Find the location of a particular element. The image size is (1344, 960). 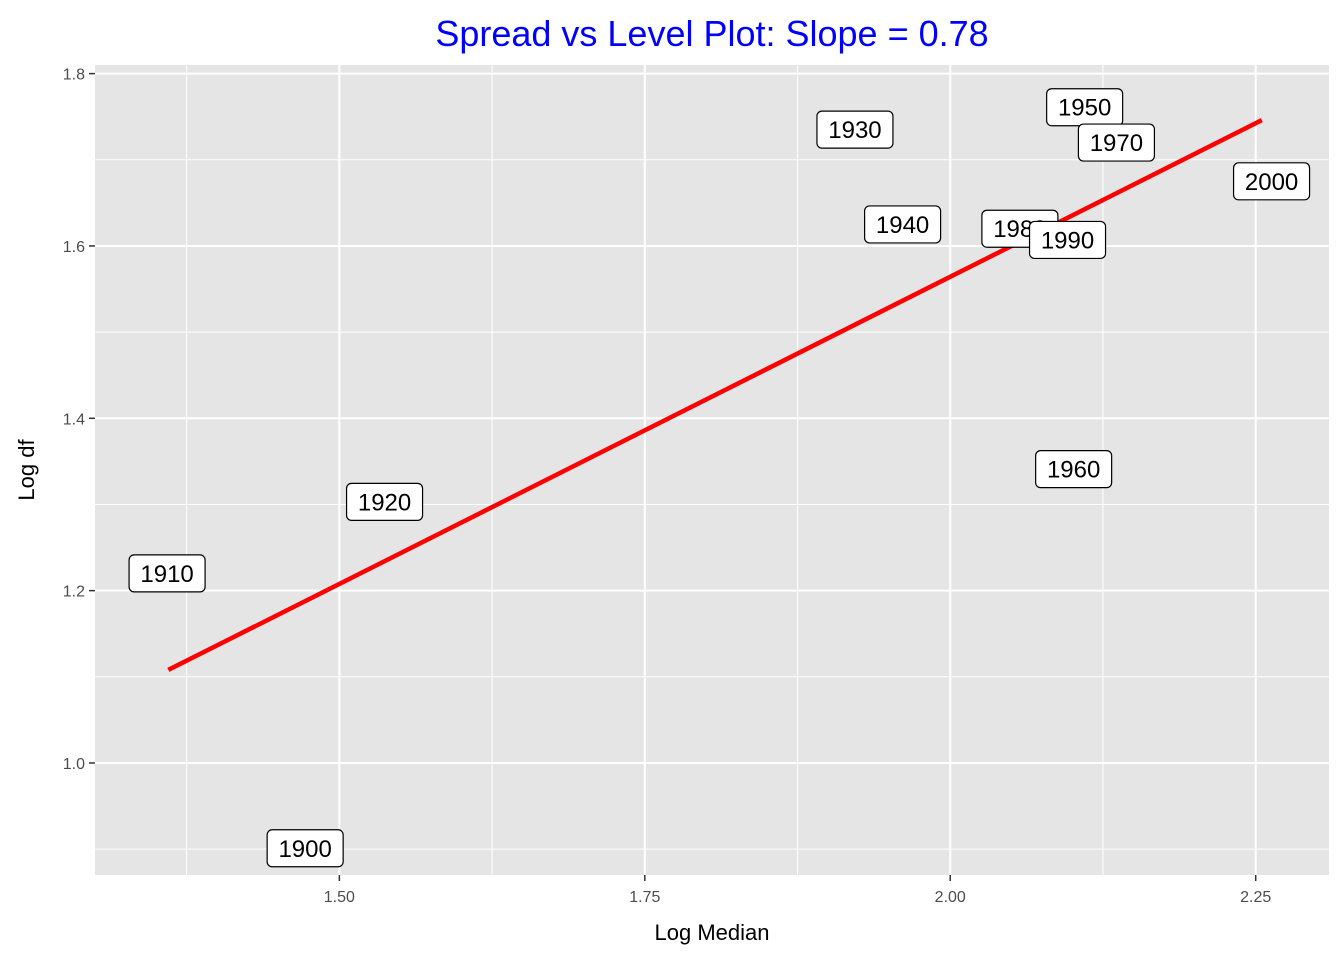

x-tick-label: 1.75 is located at coordinates (644, 897).